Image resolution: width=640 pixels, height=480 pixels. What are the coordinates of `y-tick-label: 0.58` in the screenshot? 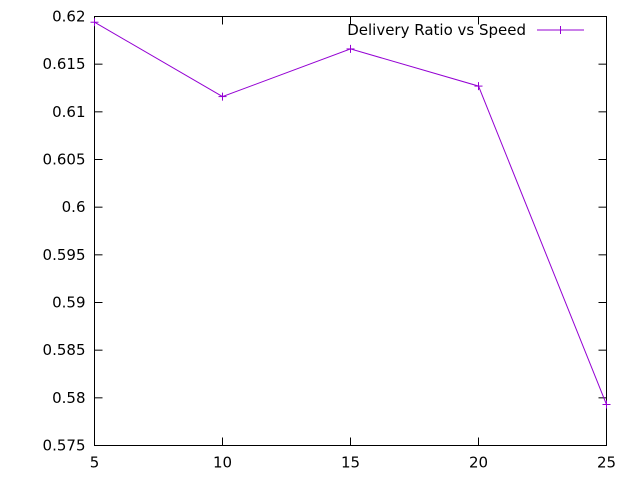 It's located at (68, 398).